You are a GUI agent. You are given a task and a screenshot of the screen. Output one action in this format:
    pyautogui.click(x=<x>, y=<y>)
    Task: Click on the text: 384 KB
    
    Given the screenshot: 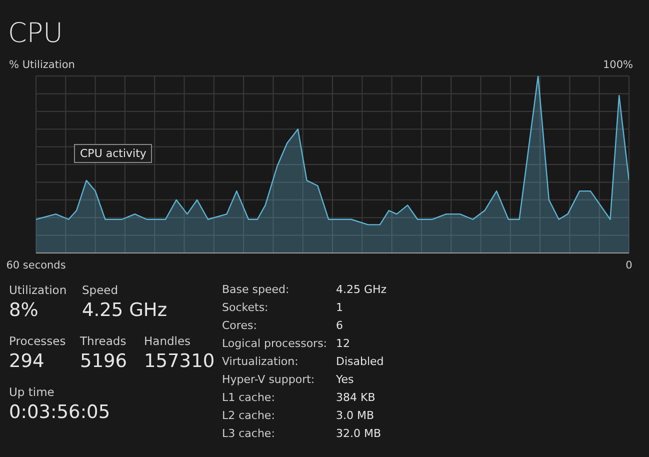 What is the action you would take?
    pyautogui.click(x=356, y=397)
    